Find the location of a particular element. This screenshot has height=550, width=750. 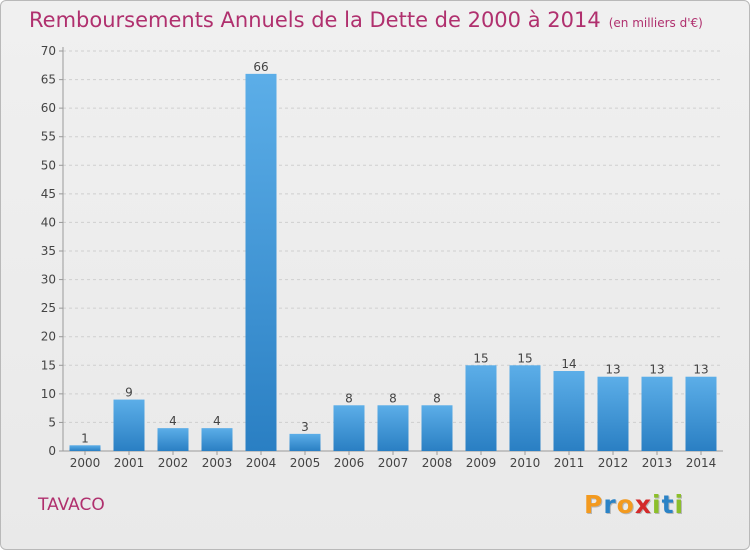

logo-letter: r is located at coordinates (610, 504).